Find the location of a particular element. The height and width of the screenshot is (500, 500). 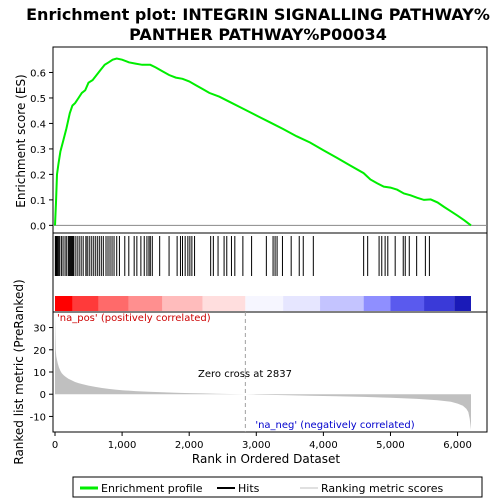

zero-cross-label: Zero cross at 2837 is located at coordinates (245, 374).